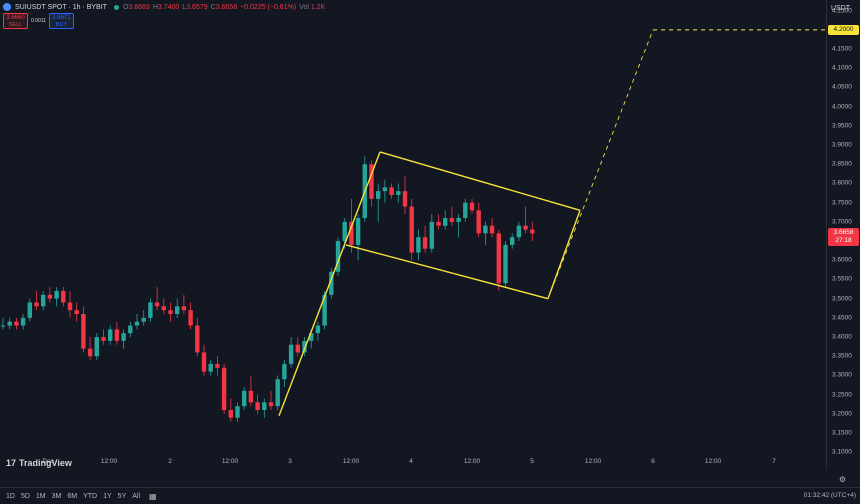  Describe the element at coordinates (842, 318) in the screenshot. I see `price-tick-label: 3.4500` at that location.